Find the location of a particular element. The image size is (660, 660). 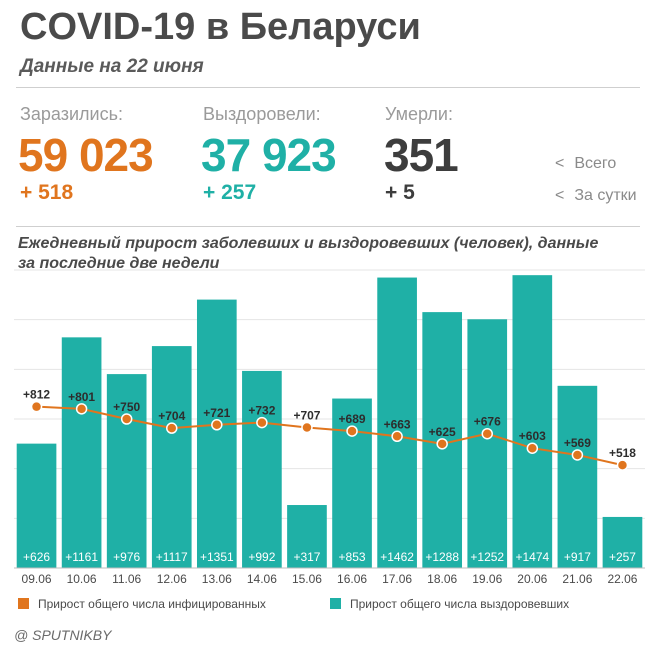

recovered-total: 37 923 is located at coordinates (269, 155).